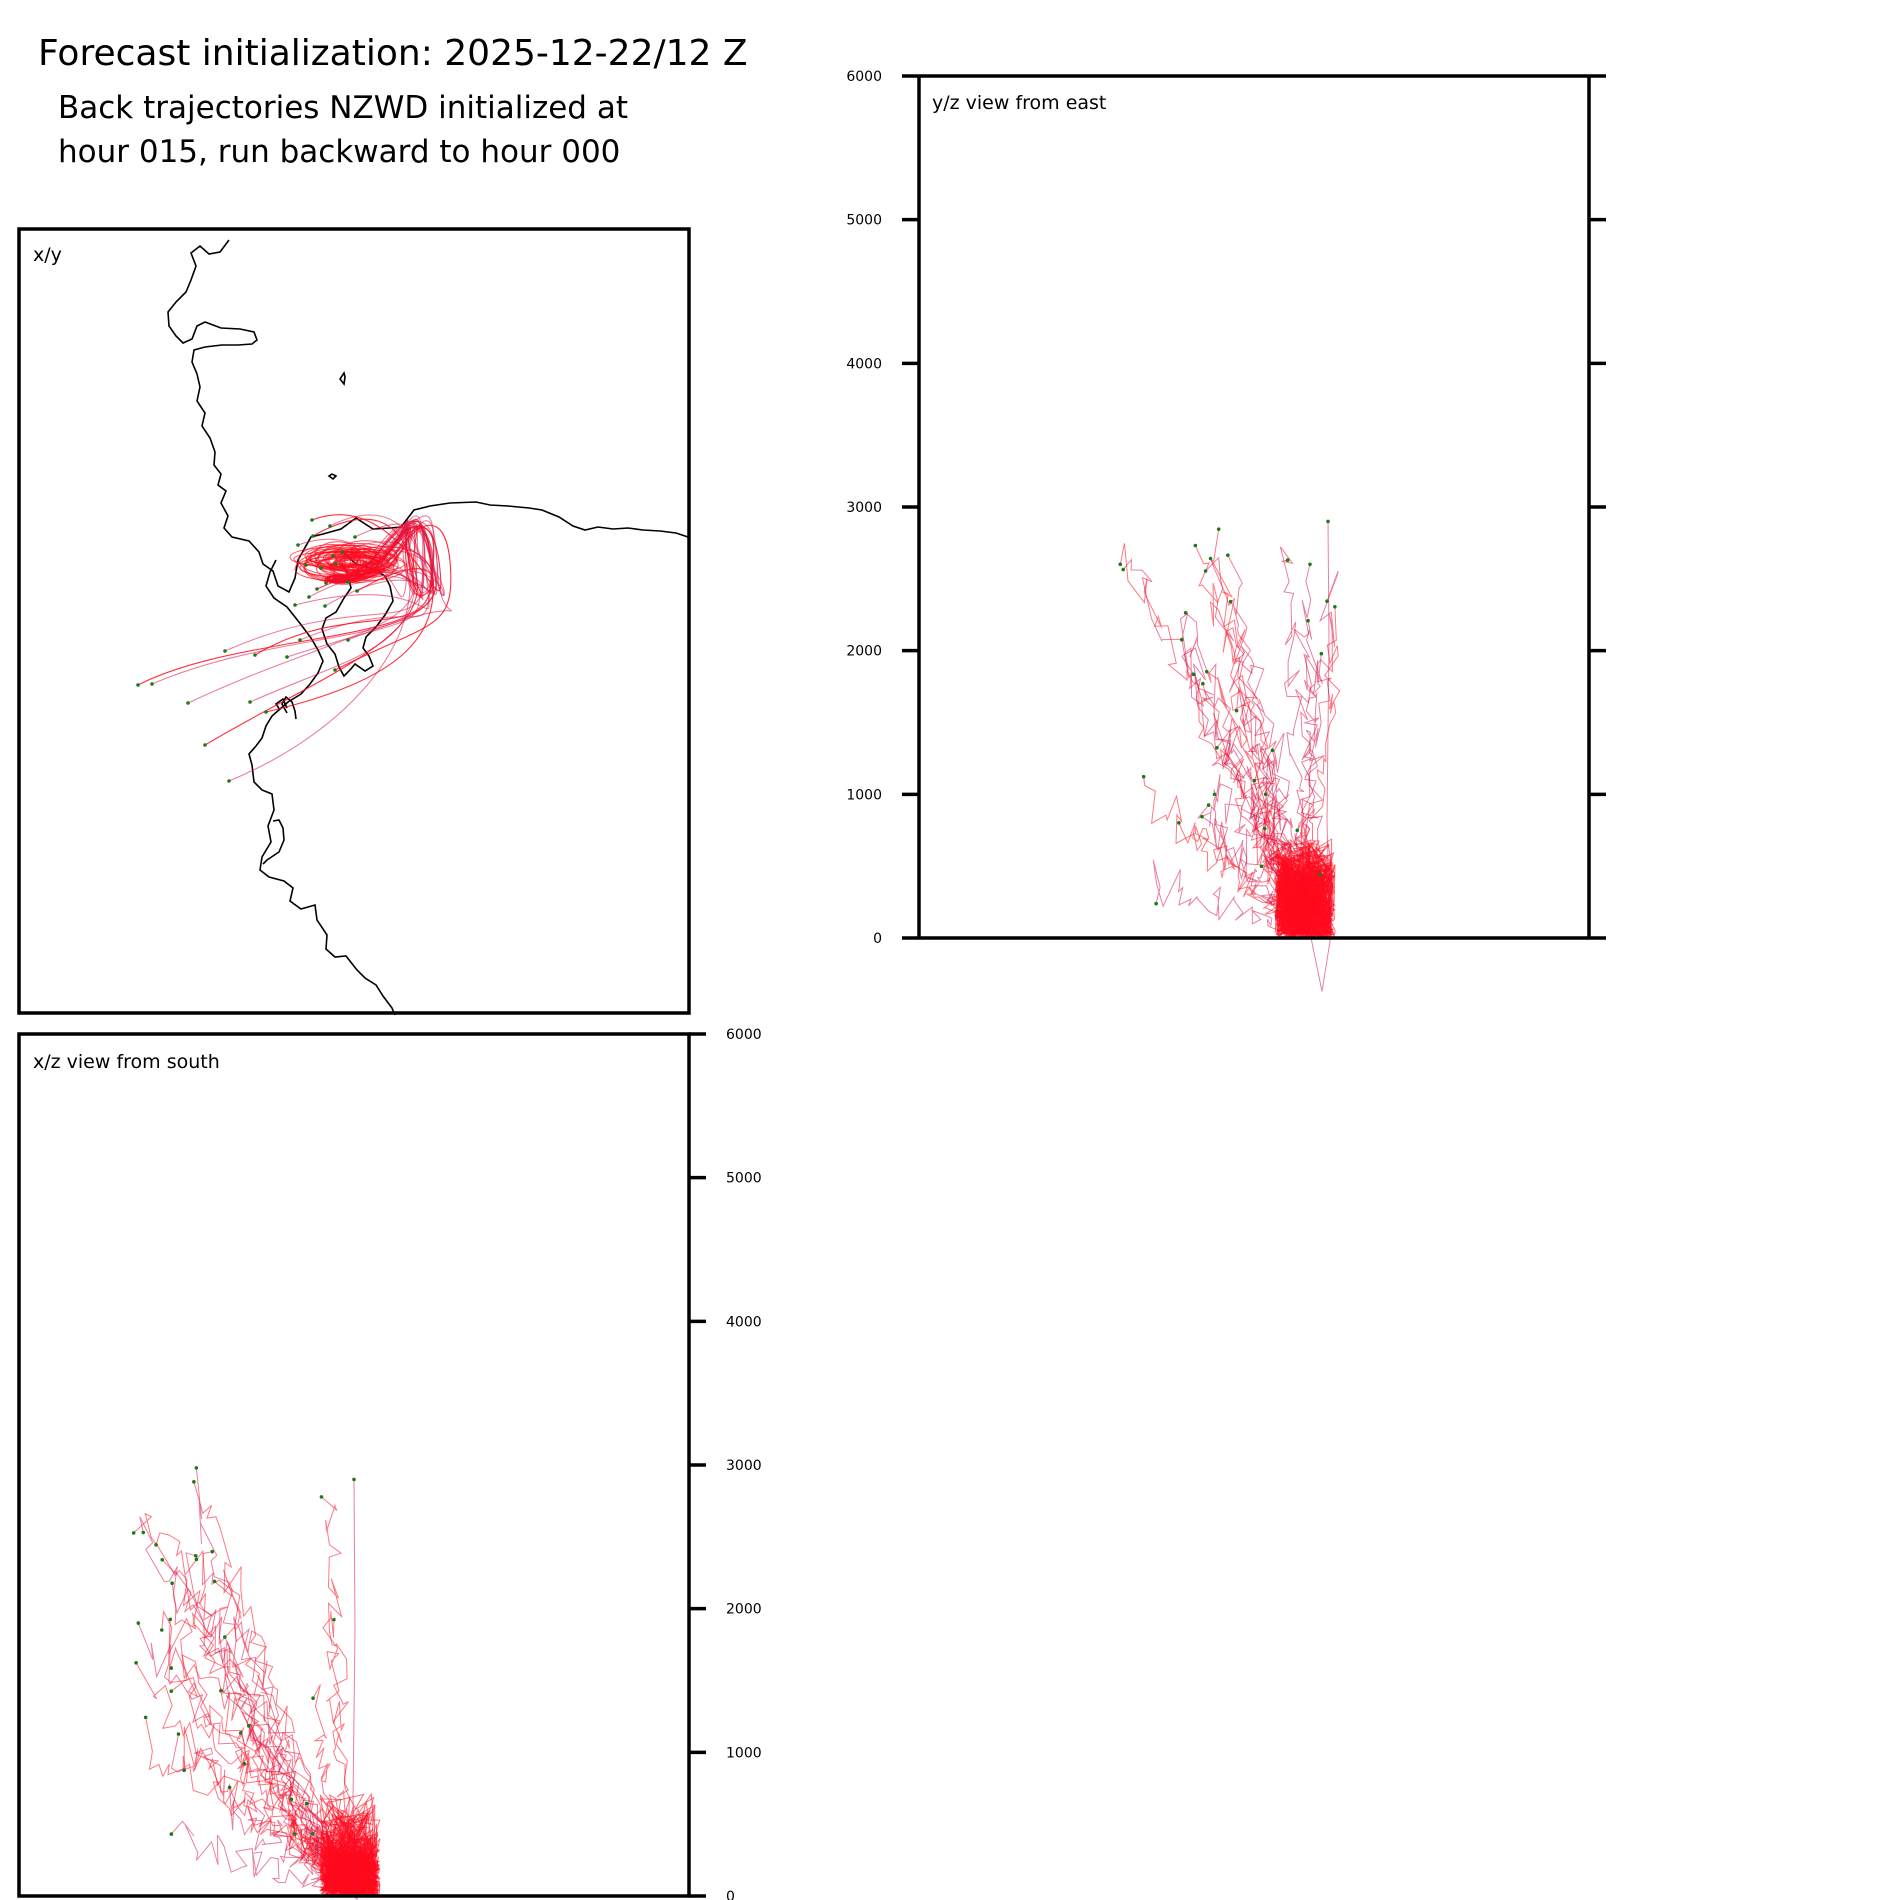  What do you see at coordinates (877, 939) in the screenshot?
I see `z-tick-label: 0` at bounding box center [877, 939].